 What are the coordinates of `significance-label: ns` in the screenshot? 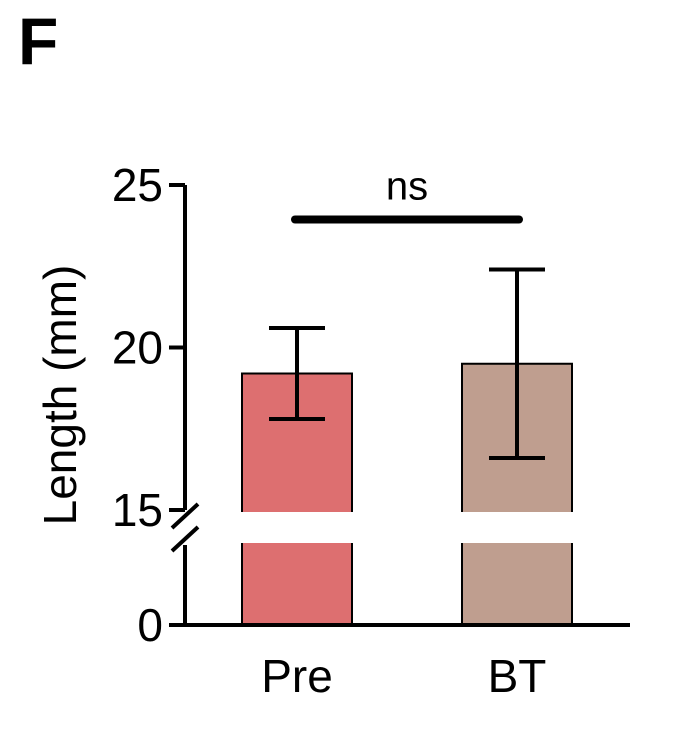 It's located at (407, 187).